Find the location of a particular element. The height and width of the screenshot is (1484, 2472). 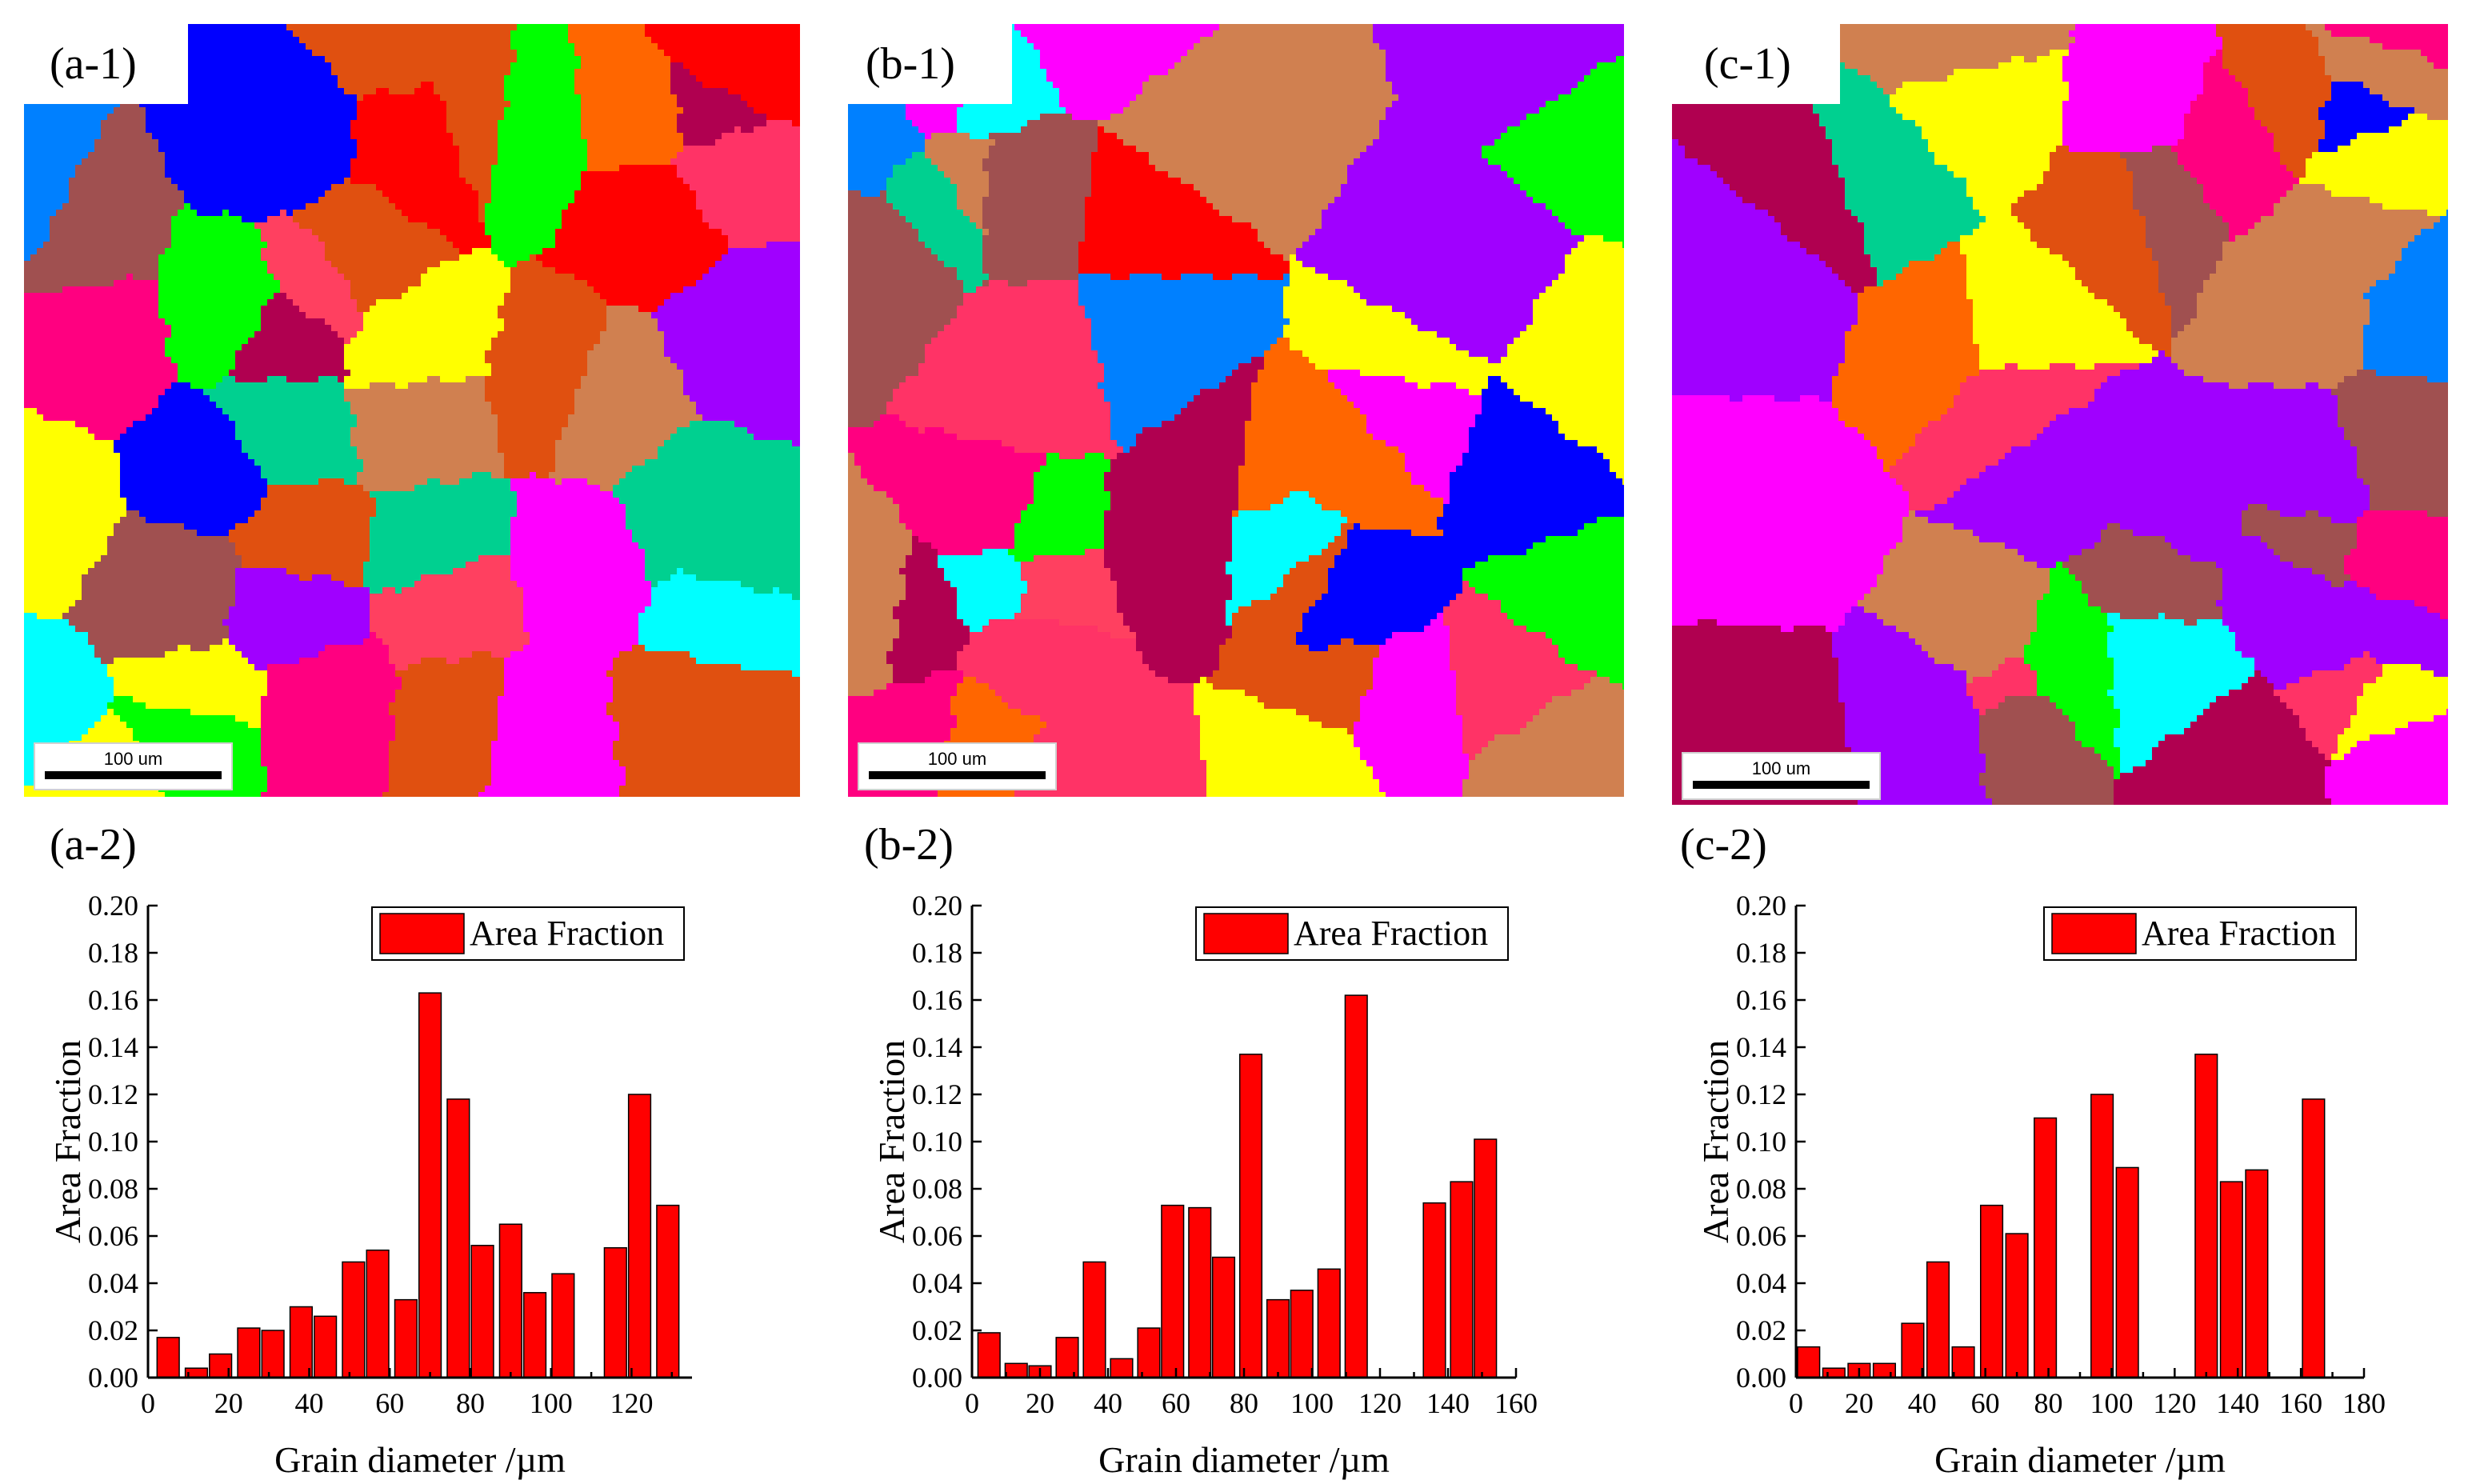

legend: Area Fraction is located at coordinates (2200, 933).